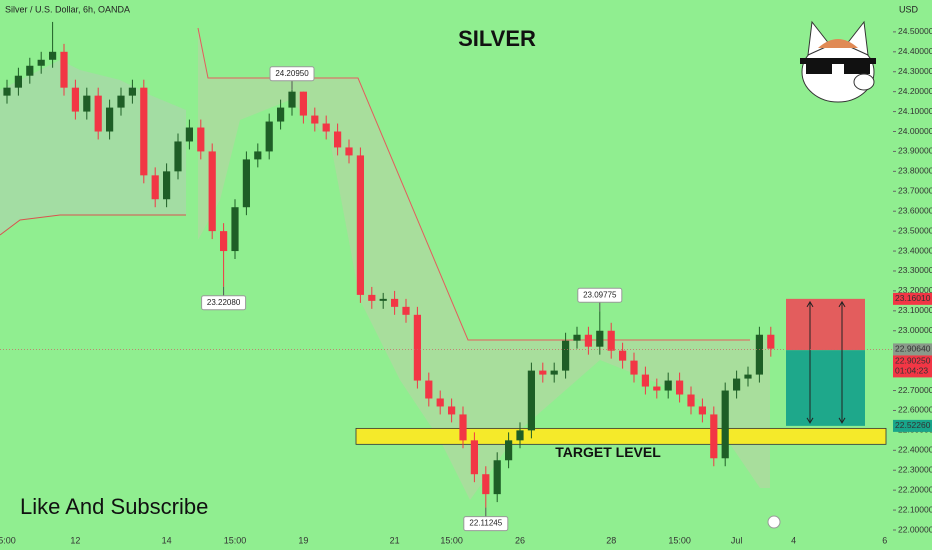  Describe the element at coordinates (915, 230) in the screenshot. I see `y-tick-label: 23.50000` at that location.